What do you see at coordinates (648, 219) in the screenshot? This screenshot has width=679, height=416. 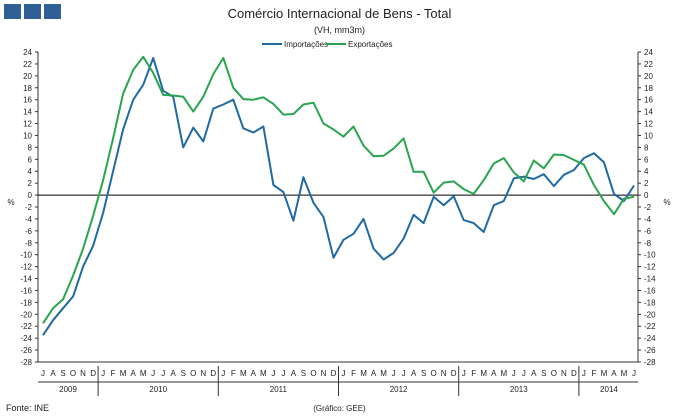 I see `y-tick-label-right: -4` at bounding box center [648, 219].